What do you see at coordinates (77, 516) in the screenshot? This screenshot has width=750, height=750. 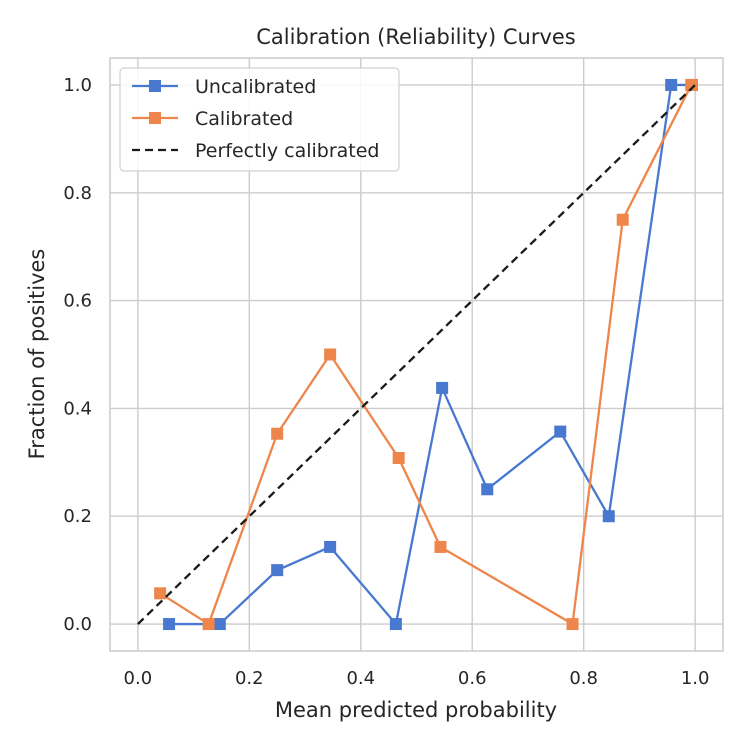 I see `y-tick-label: 0.2` at bounding box center [77, 516].